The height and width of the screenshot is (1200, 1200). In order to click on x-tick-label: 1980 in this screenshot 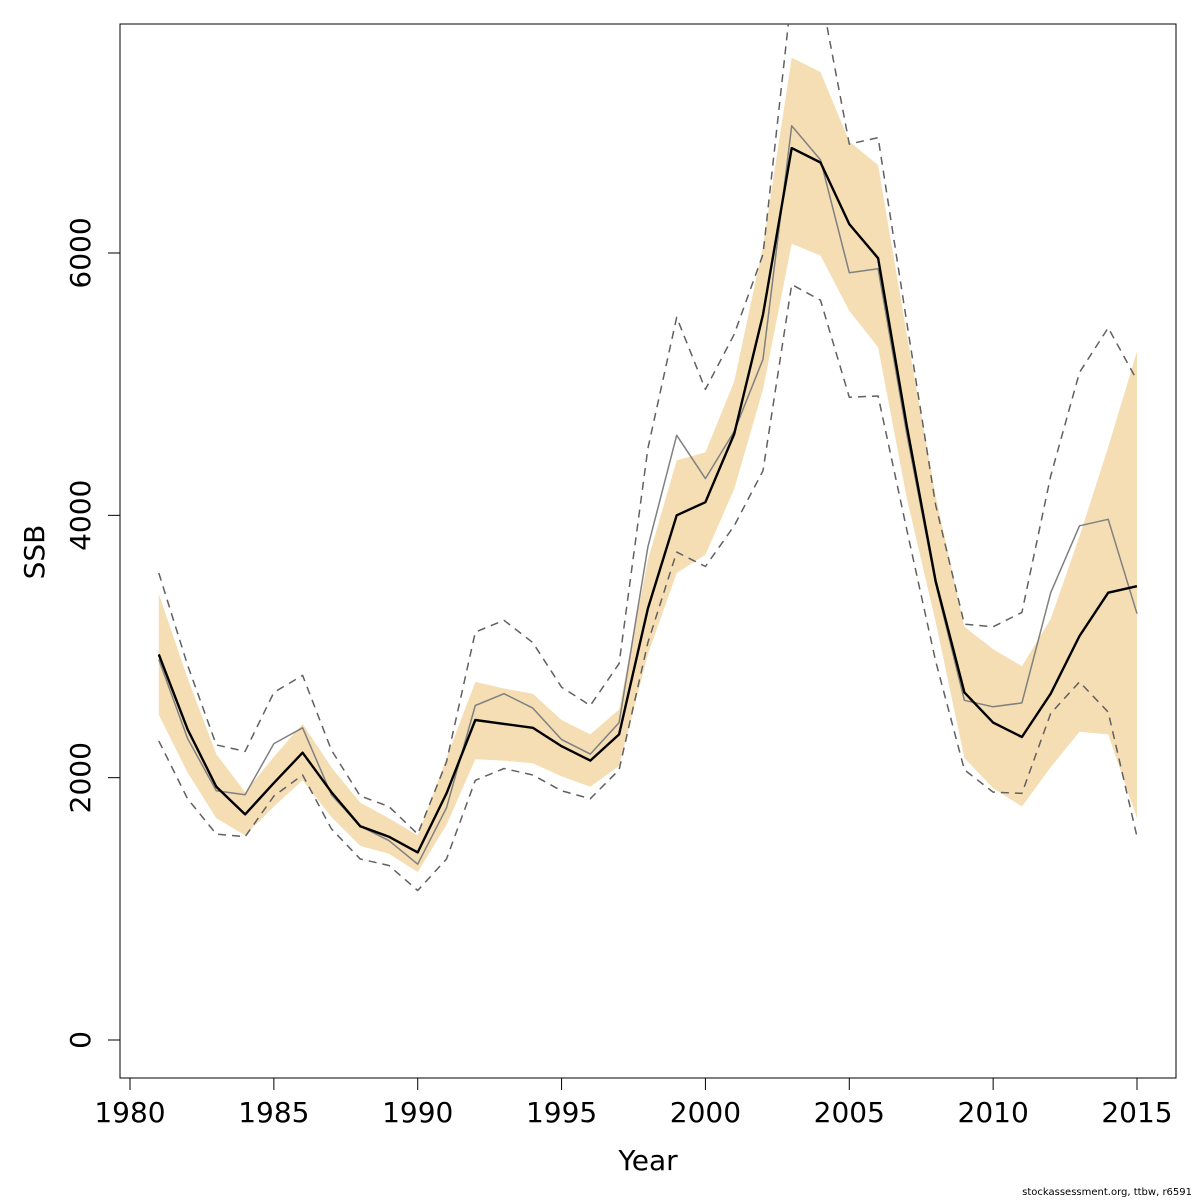, I will do `click(129, 1112)`.